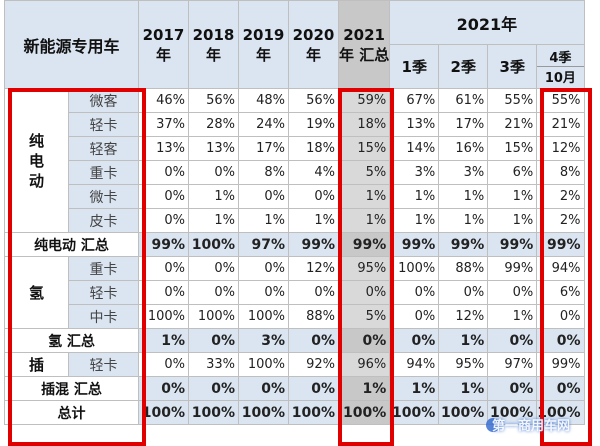  I want to click on vehicle-type-label: 微客, so click(103, 100).